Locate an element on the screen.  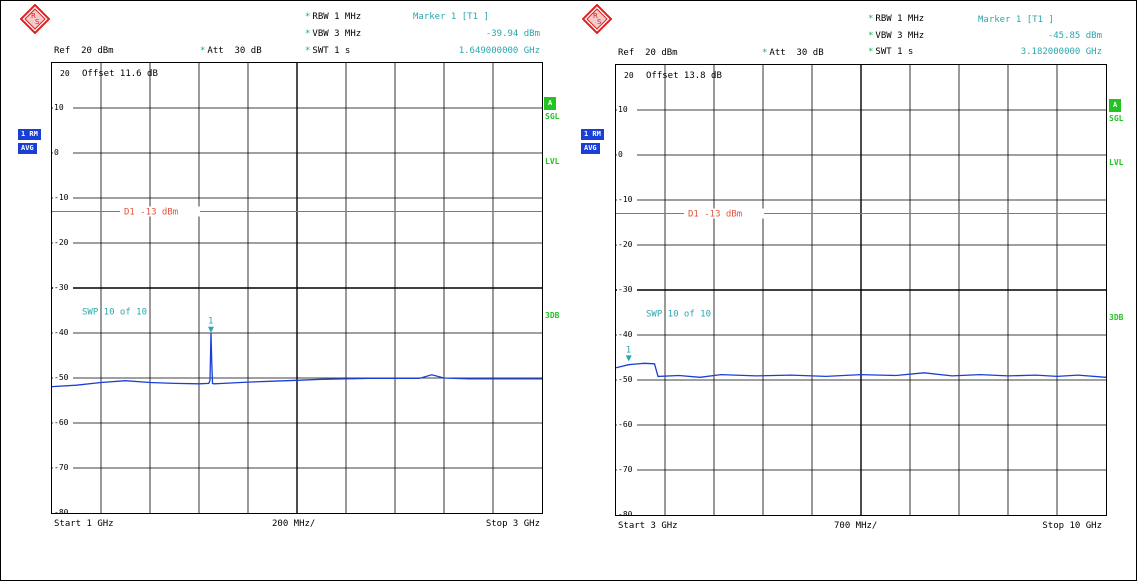
span-per-division: 200 MHz/ is located at coordinates (294, 524).